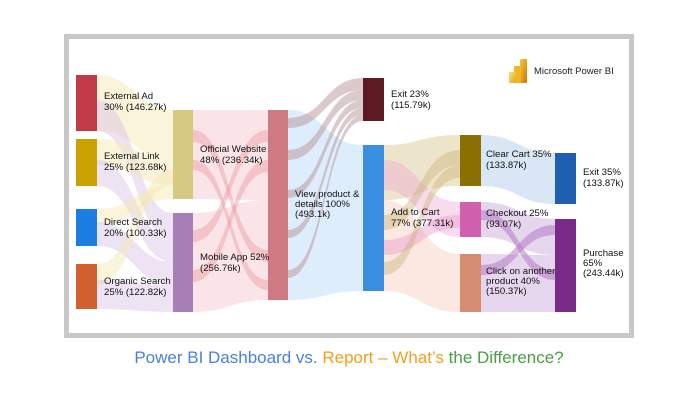 This screenshot has width=698, height=400. Describe the element at coordinates (235, 257) in the screenshot. I see `label-mobile-app: Mobile App 52%` at that location.